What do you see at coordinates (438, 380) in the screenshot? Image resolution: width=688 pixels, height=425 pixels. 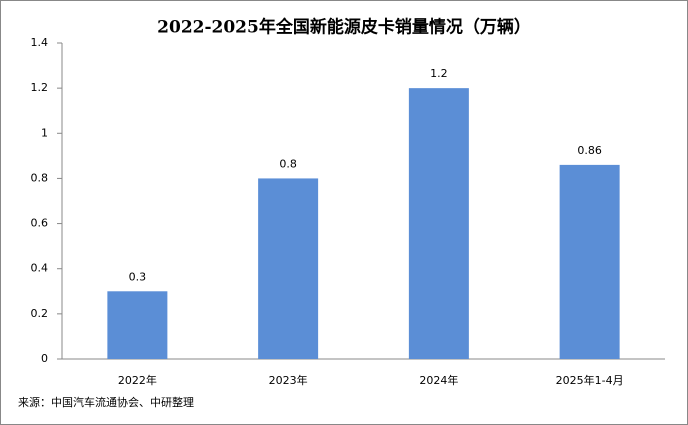 I see `x-tick-label: 2024年` at bounding box center [438, 380].